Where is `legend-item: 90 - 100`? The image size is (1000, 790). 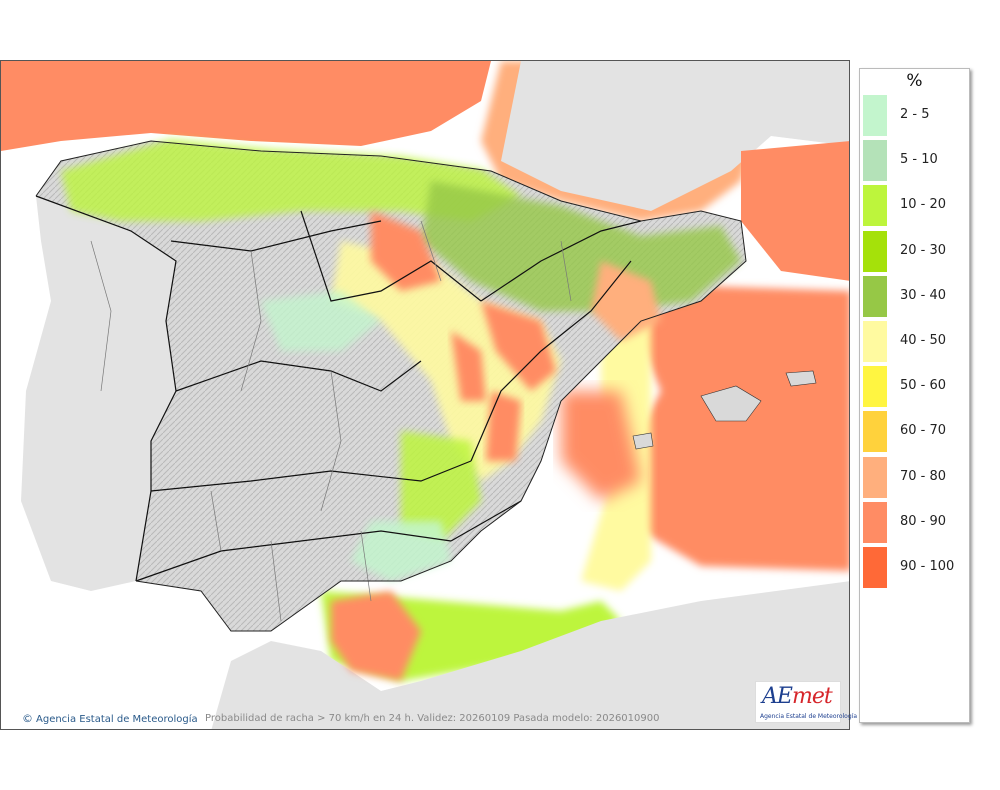
legend-item: 90 - 100 is located at coordinates (915, 567).